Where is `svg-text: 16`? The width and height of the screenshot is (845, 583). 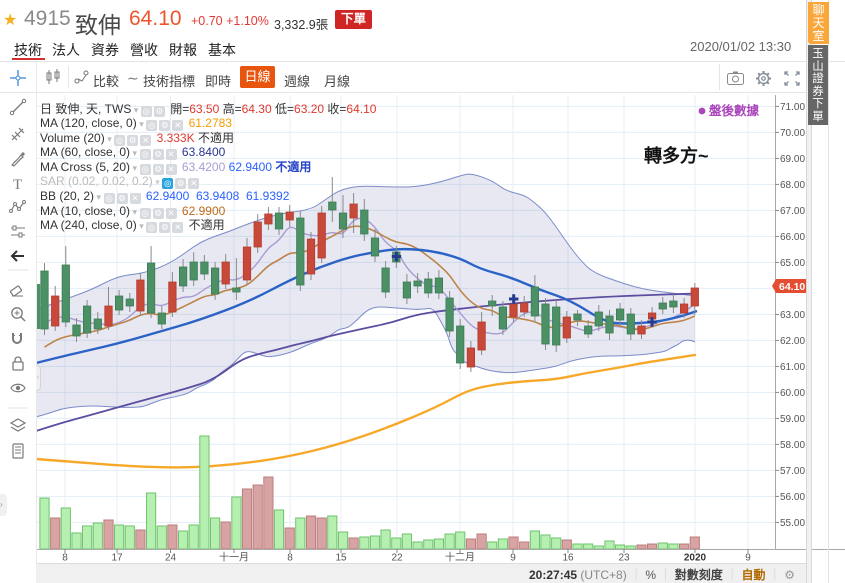 svg-text: 16 is located at coordinates (568, 558).